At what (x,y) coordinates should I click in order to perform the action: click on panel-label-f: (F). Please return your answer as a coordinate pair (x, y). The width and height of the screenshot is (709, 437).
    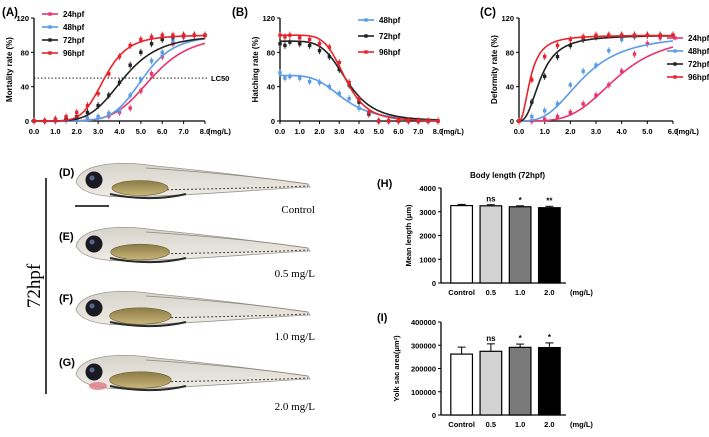
    Looking at the image, I should click on (66, 299).